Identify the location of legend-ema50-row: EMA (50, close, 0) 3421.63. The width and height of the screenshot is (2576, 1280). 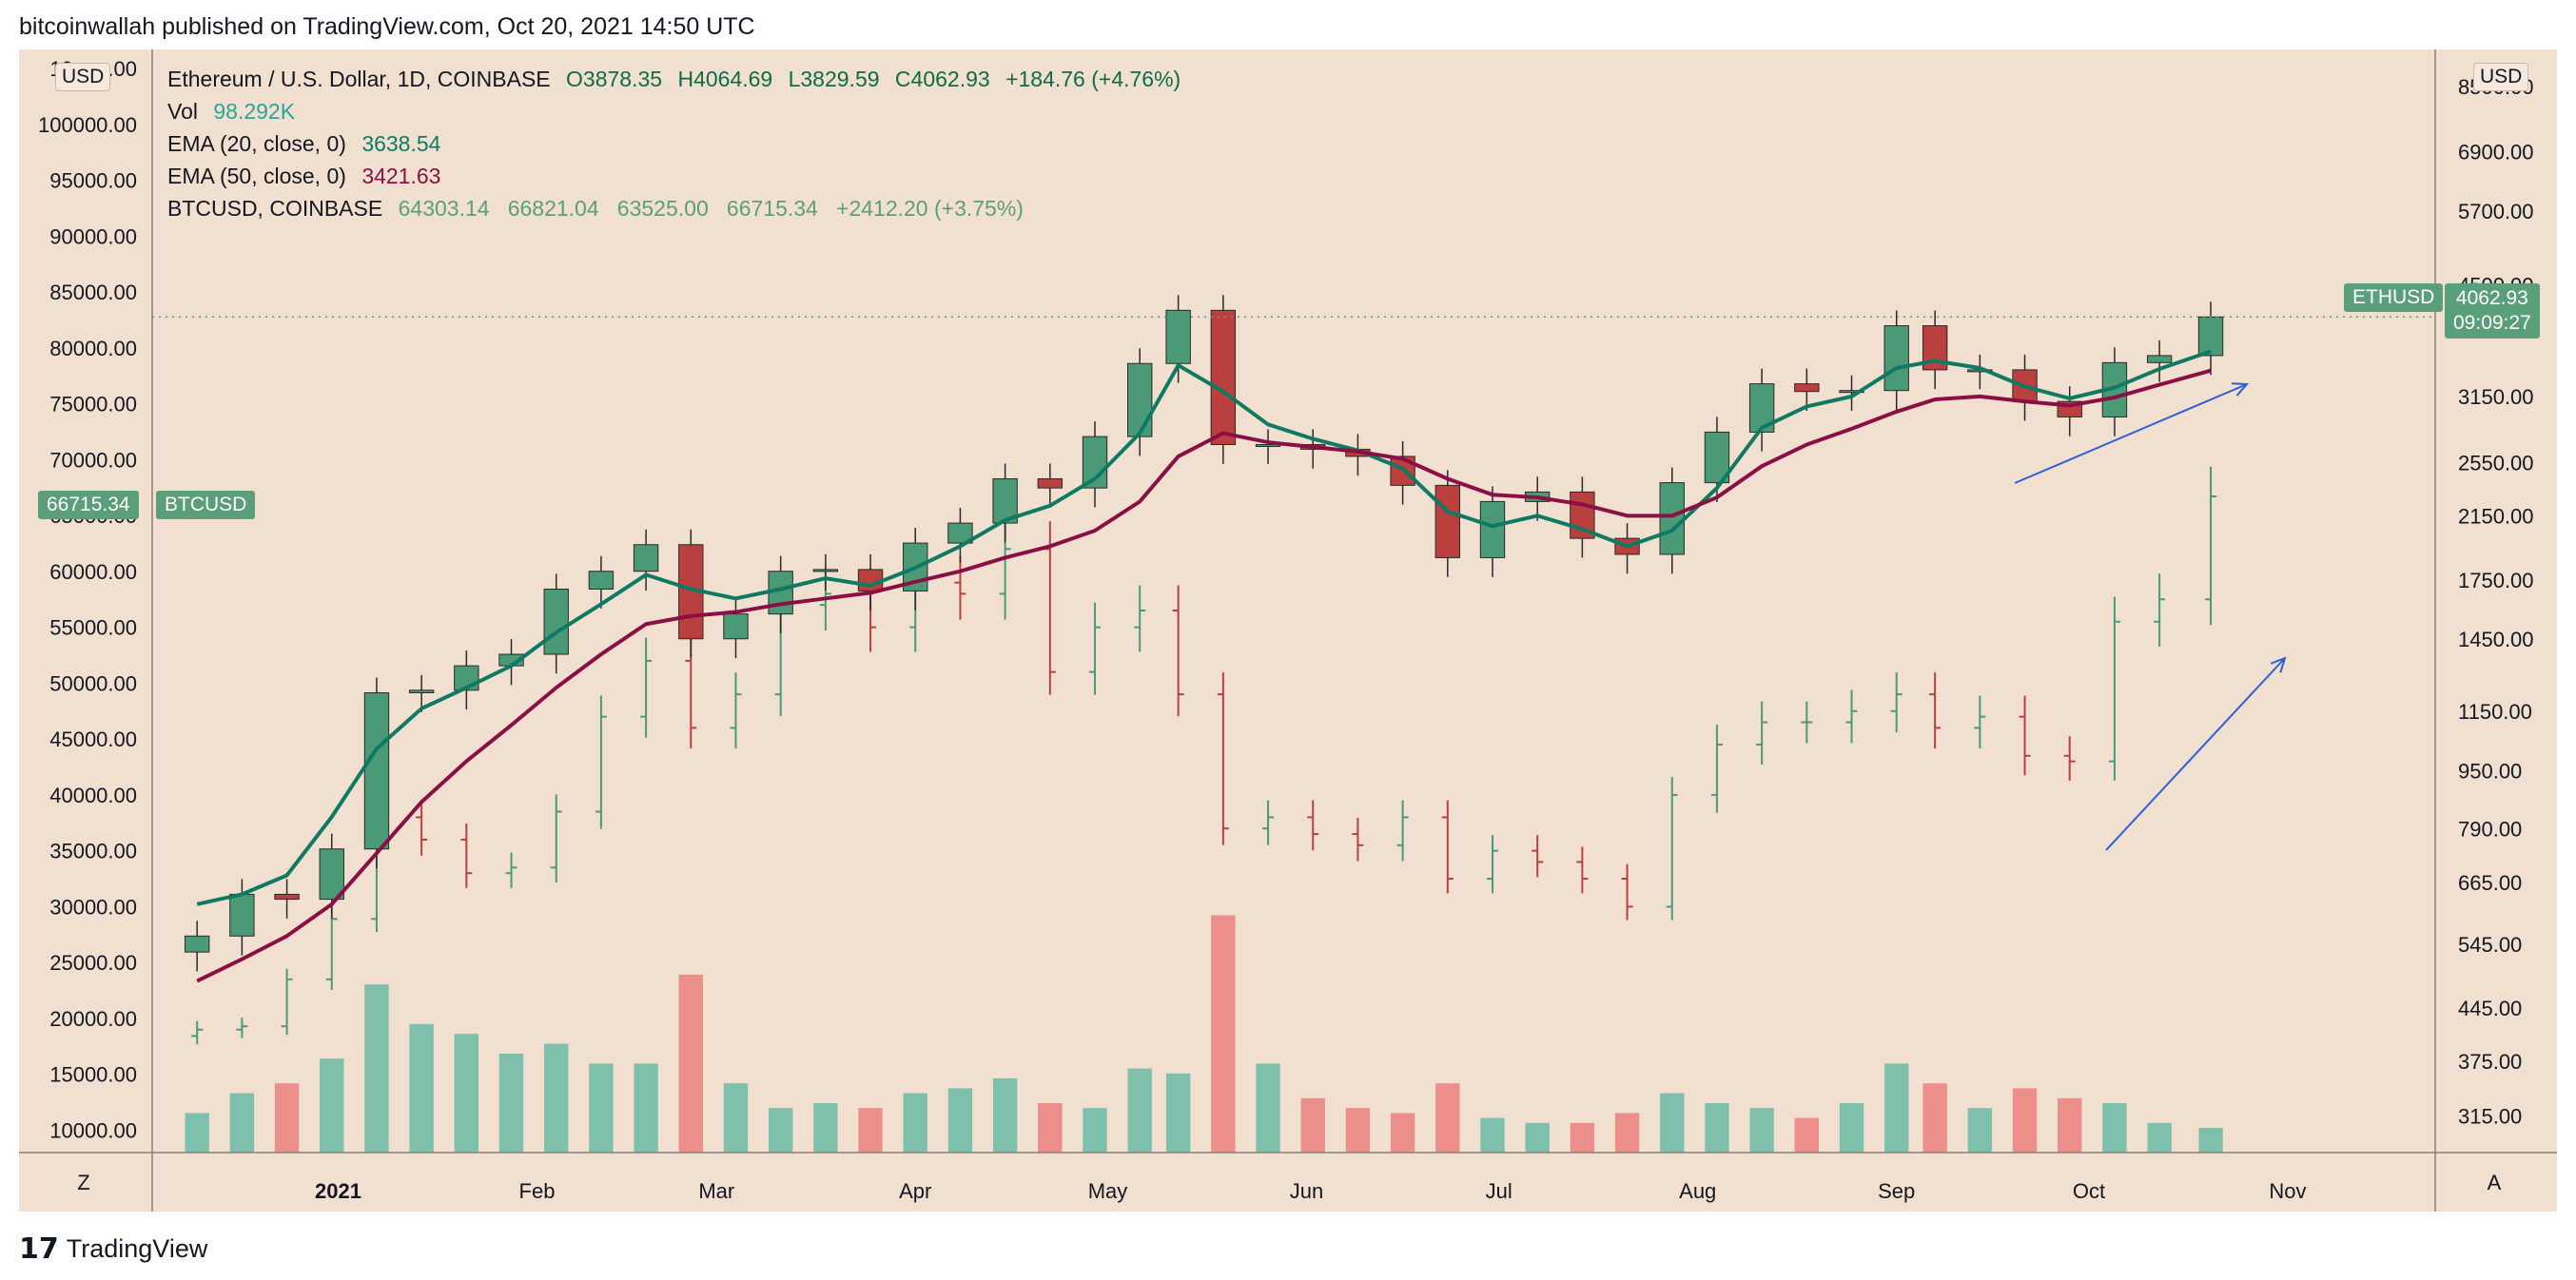
(309, 176).